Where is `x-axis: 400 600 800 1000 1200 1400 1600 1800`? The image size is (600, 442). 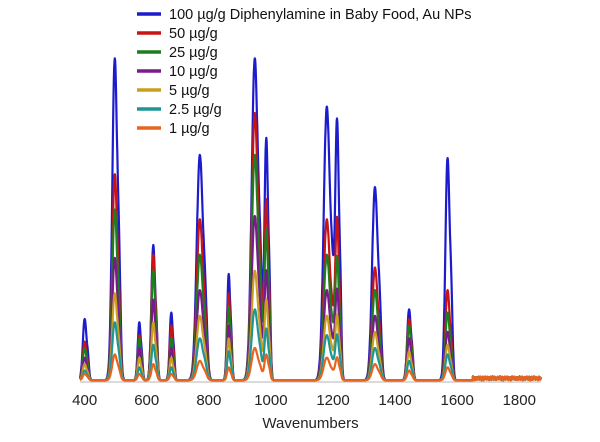 x-axis: 400 600 800 1000 1200 1400 1600 1800 is located at coordinates (306, 395).